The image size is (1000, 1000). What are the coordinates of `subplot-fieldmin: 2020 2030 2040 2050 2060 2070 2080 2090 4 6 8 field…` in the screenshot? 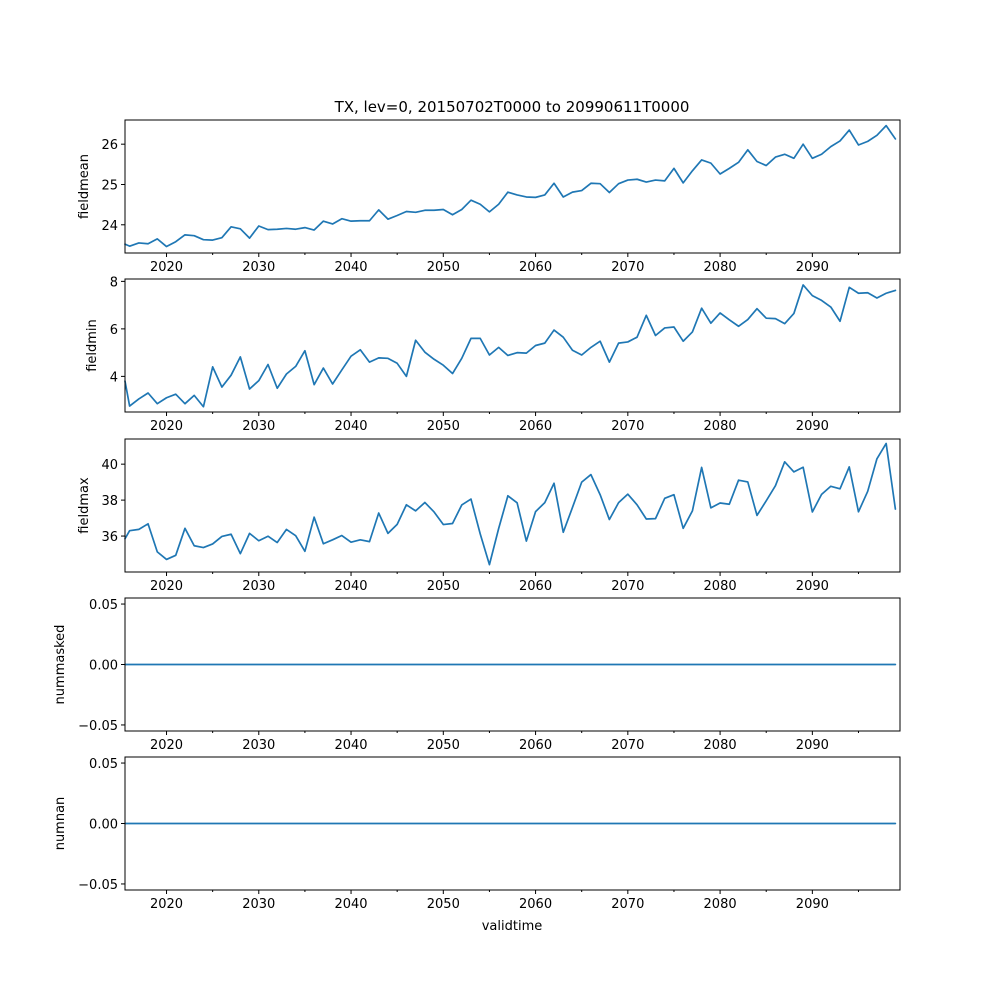 It's located at (493, 354).